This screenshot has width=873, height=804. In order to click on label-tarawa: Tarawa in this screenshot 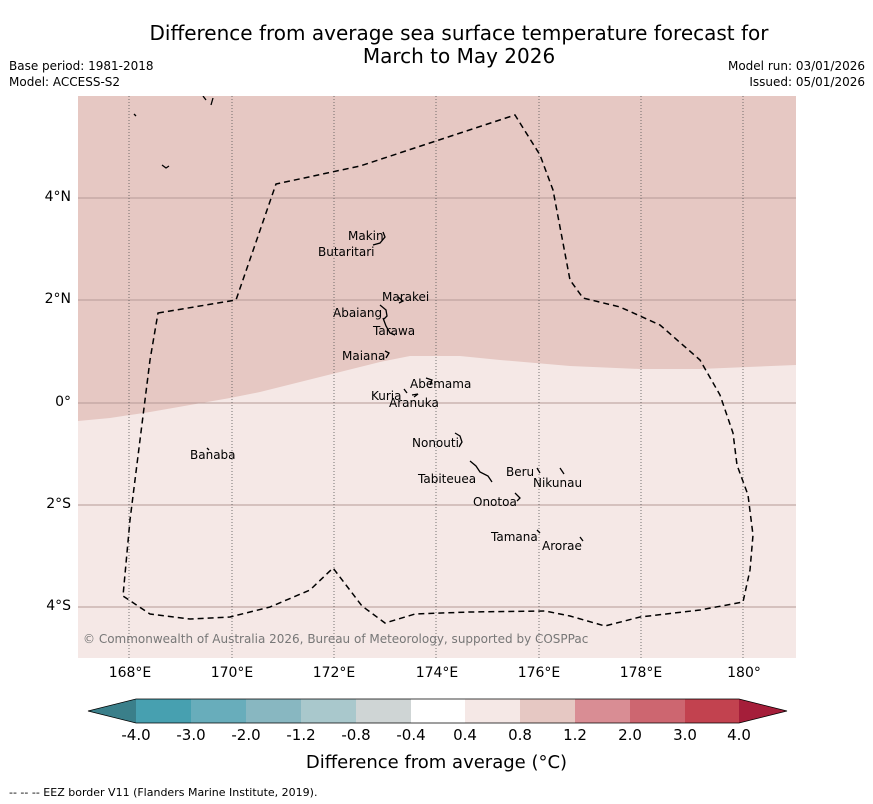, I will do `click(394, 331)`.